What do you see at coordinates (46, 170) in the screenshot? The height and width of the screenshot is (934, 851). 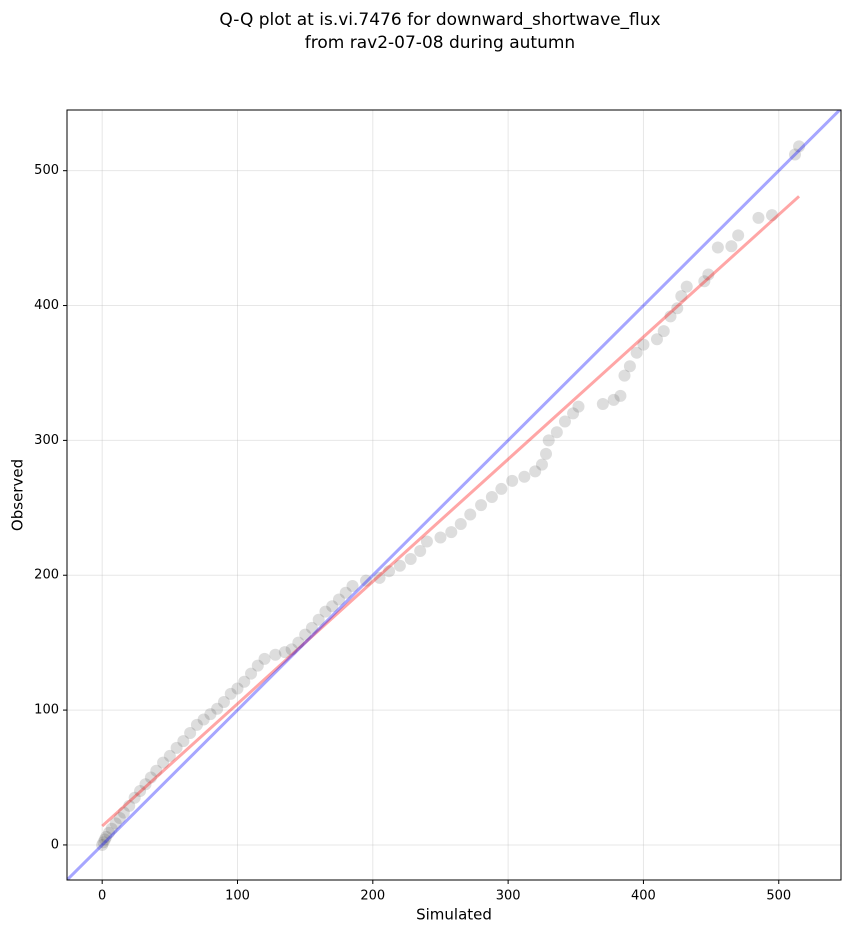 I see `y-tick-label: 500` at bounding box center [46, 170].